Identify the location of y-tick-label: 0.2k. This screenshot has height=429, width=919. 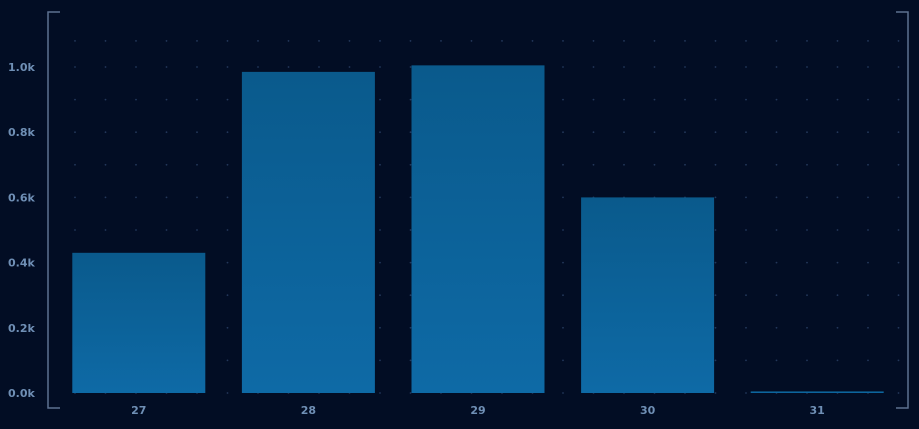
(21, 328).